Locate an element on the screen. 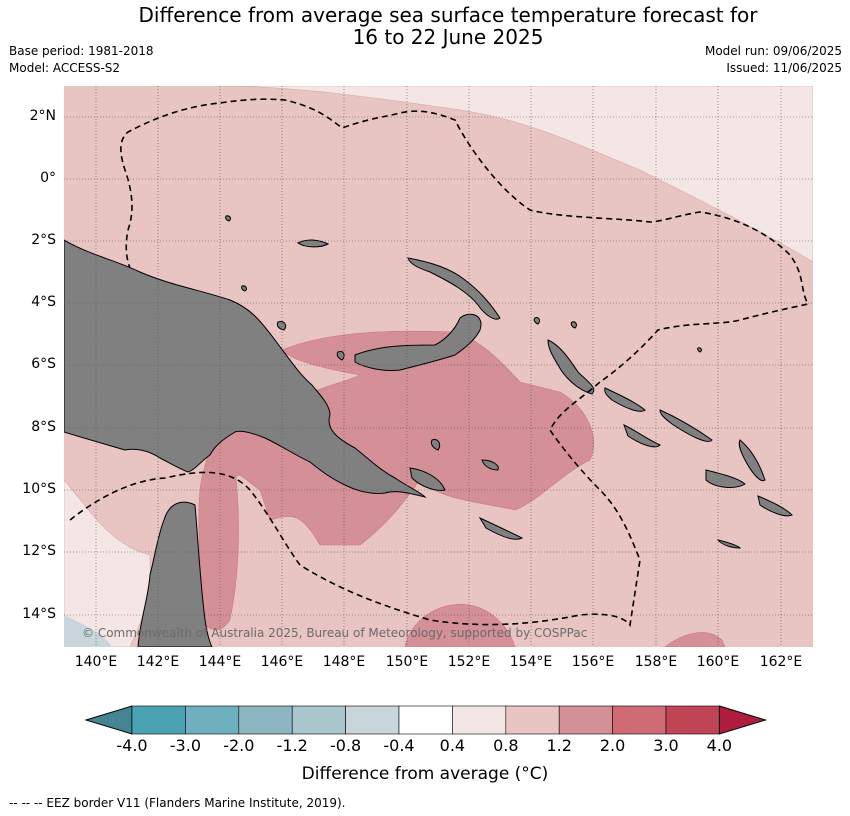 The image size is (850, 816). colorbar-tick-label: 3.0 is located at coordinates (666, 745).